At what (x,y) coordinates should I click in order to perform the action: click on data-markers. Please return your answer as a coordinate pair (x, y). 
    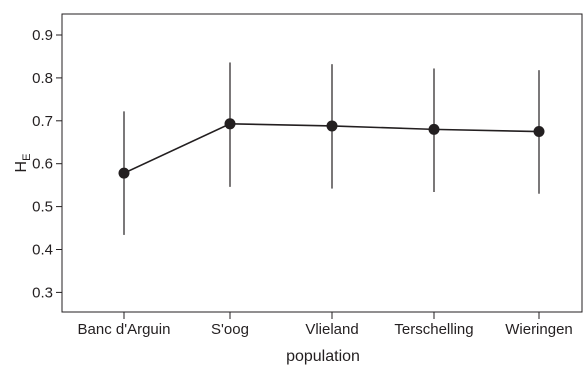
    Looking at the image, I should click on (331, 148).